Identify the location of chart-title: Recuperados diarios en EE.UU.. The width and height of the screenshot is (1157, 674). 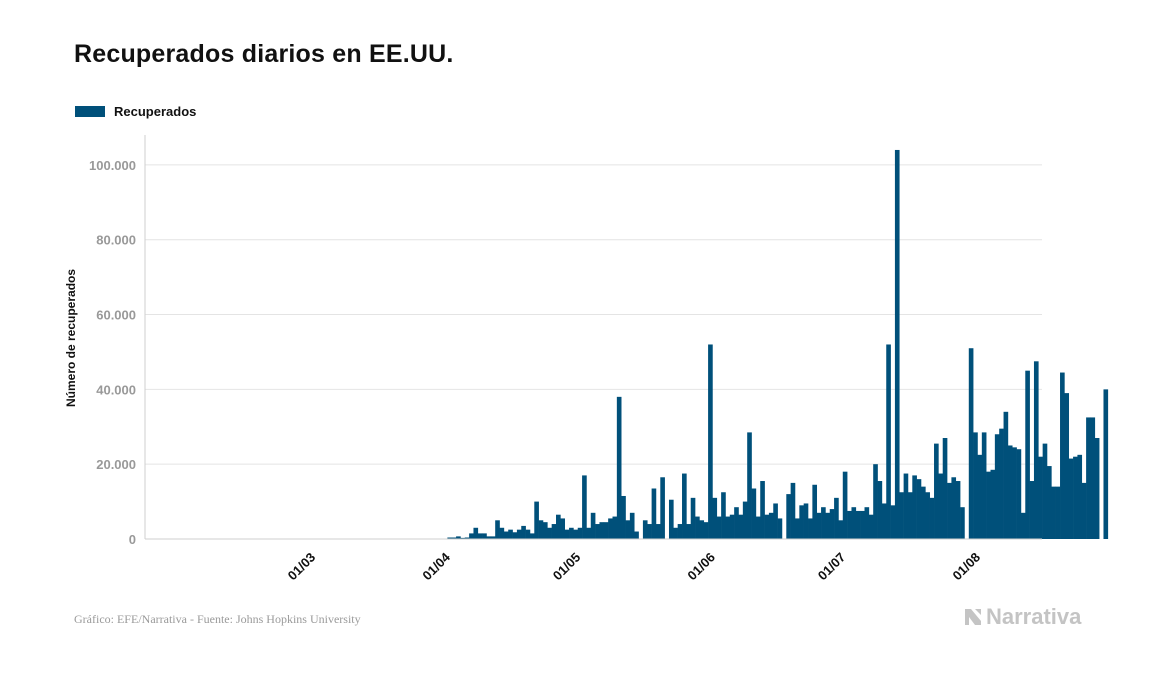
(264, 54).